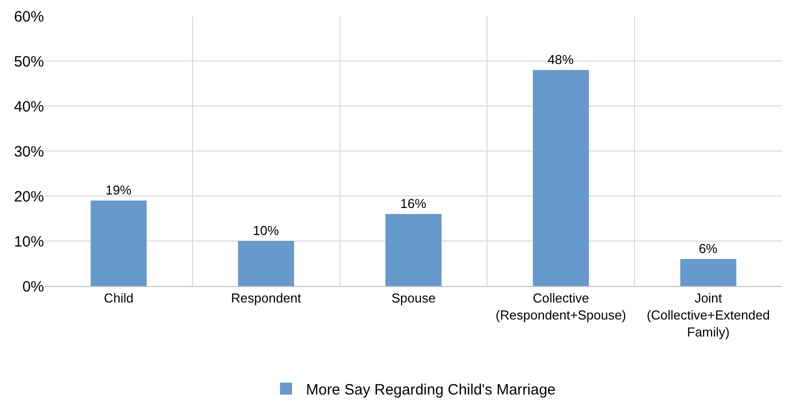 Image resolution: width=790 pixels, height=413 pixels. What do you see at coordinates (266, 230) in the screenshot?
I see `data-label: 10%` at bounding box center [266, 230].